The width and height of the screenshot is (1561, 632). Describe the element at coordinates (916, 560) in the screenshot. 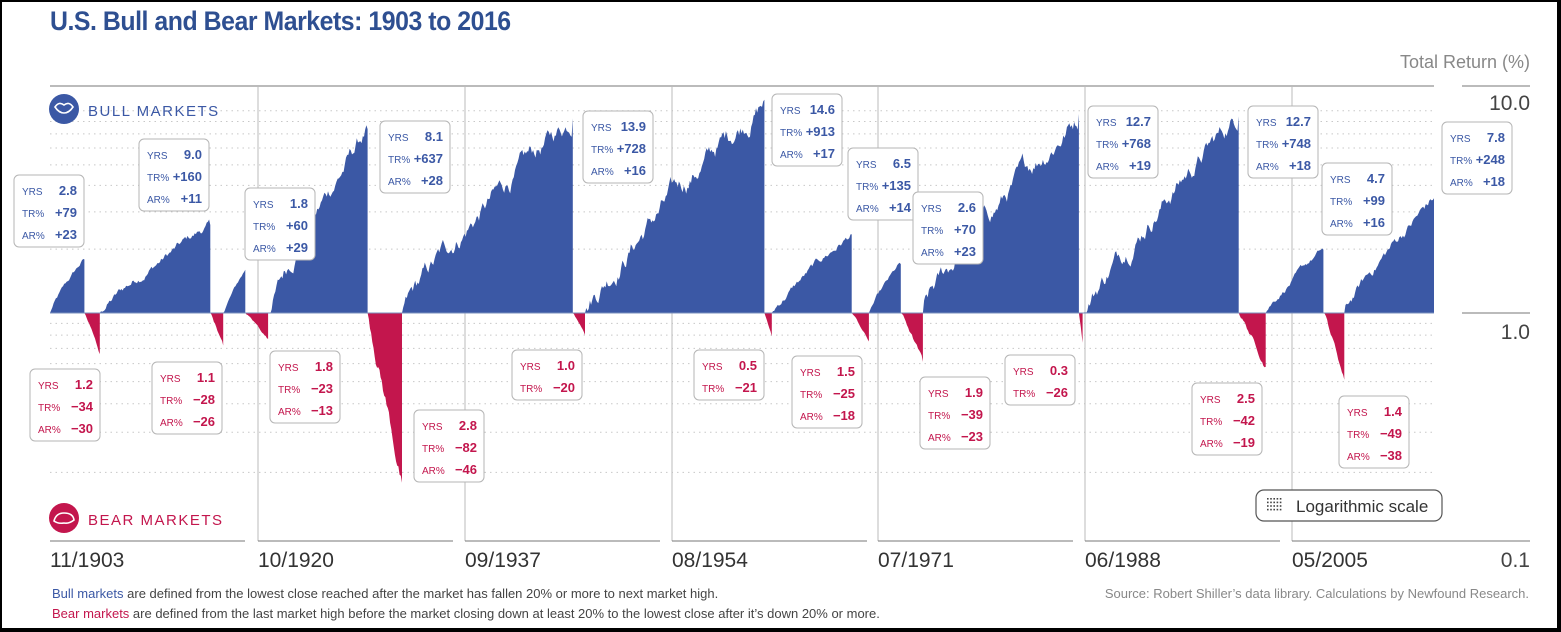

I see `x-tick-label: 07/1971` at that location.